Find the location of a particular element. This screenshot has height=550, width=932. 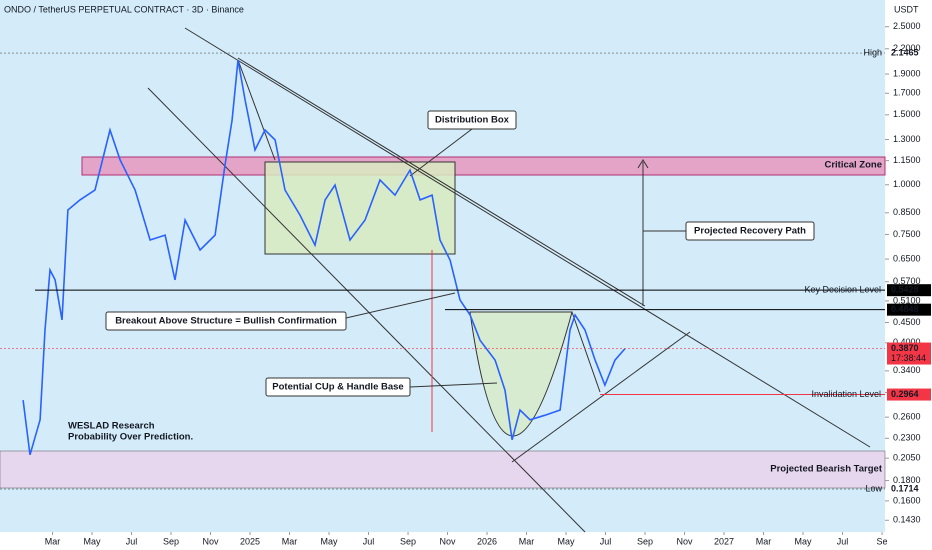

y-tick-label: 2.5000 is located at coordinates (907, 26).